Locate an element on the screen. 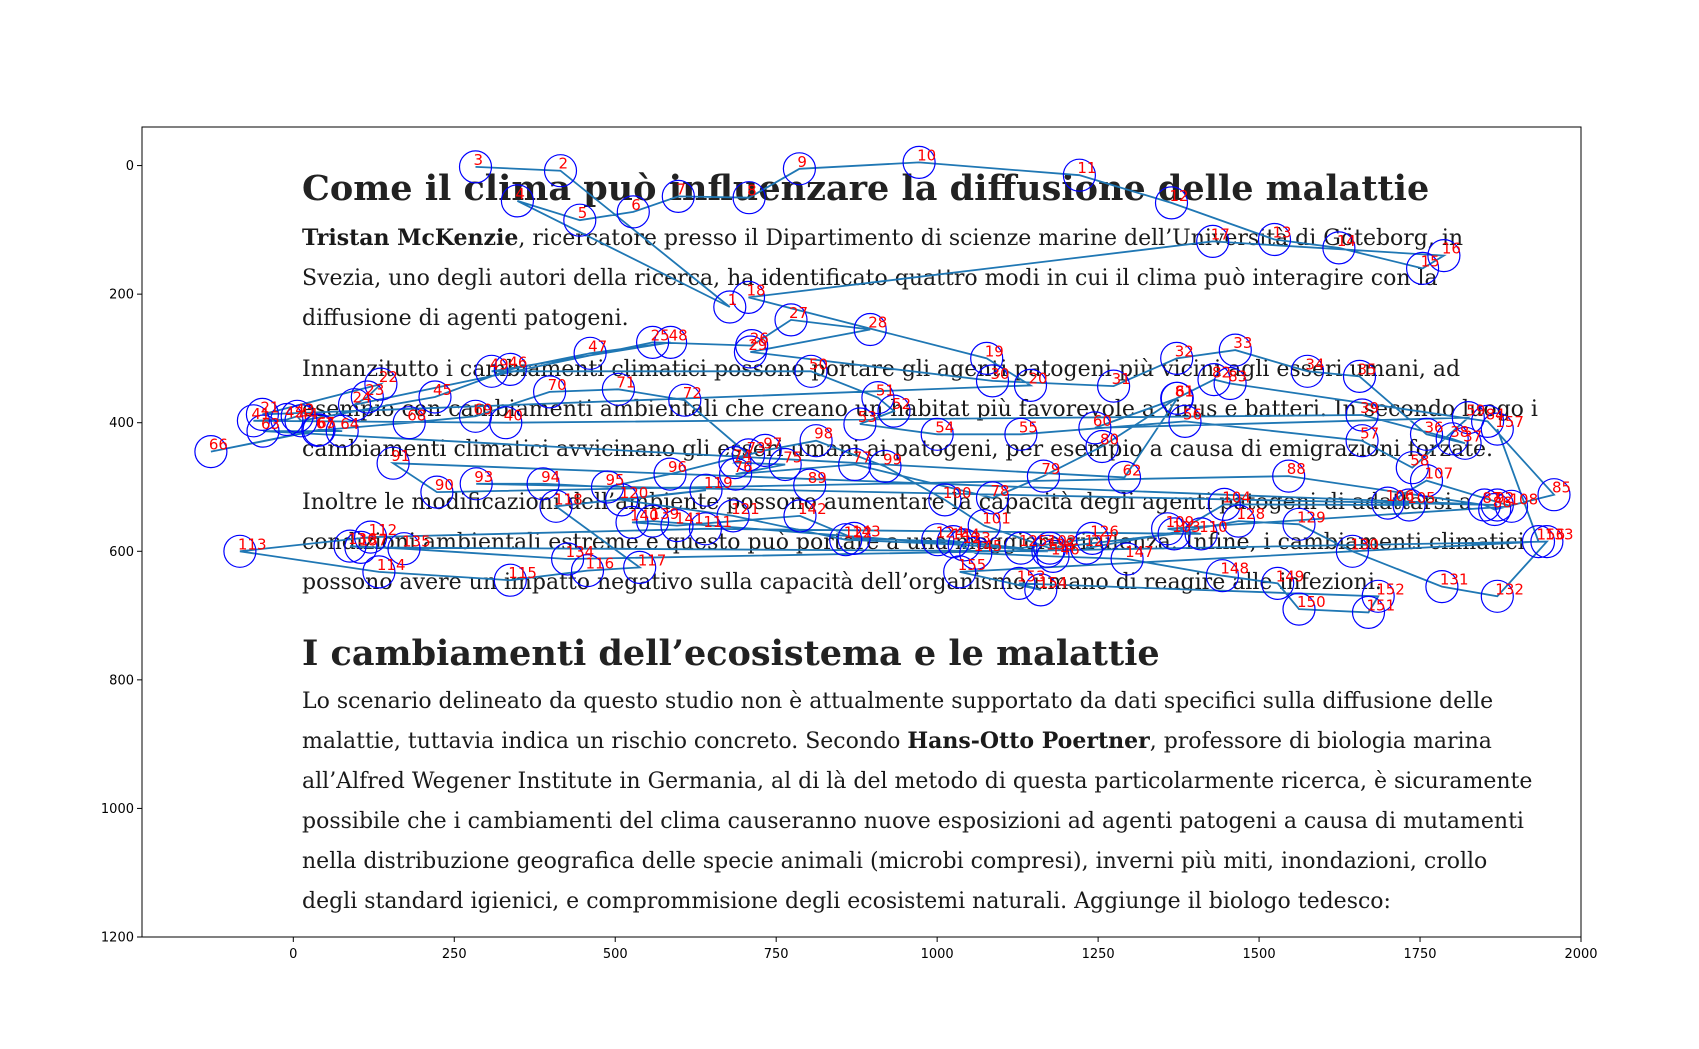 The height and width of the screenshot is (1049, 1699). fixation-label: 70 is located at coordinates (557, 385).